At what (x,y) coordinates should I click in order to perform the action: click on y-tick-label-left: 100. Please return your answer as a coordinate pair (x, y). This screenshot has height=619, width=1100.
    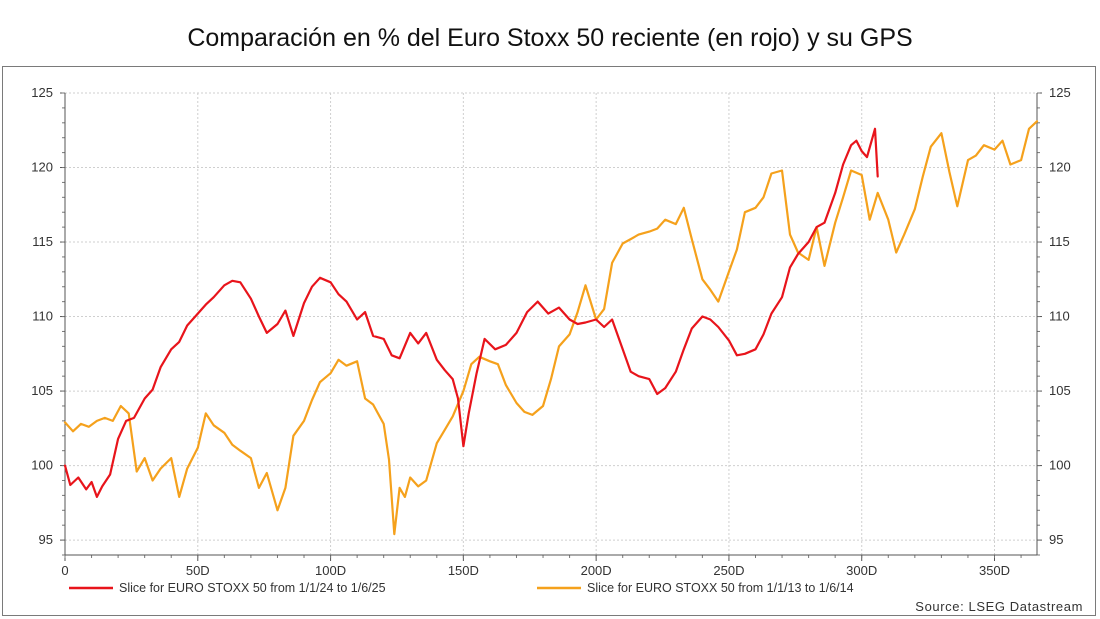
    Looking at the image, I should click on (42, 465).